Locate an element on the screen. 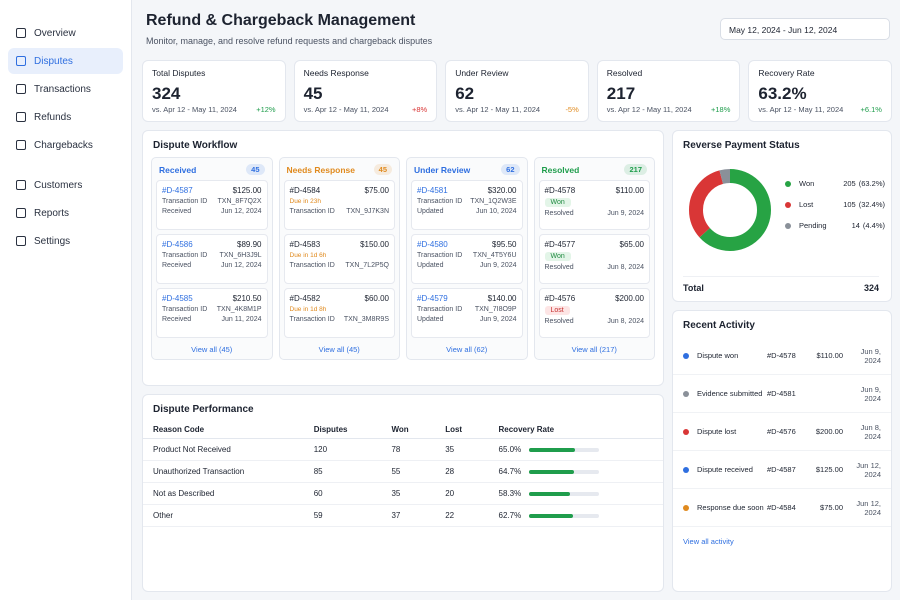 The image size is (900, 600). card-row: Transaction ID TXN_4K8M1P is located at coordinates (212, 309).